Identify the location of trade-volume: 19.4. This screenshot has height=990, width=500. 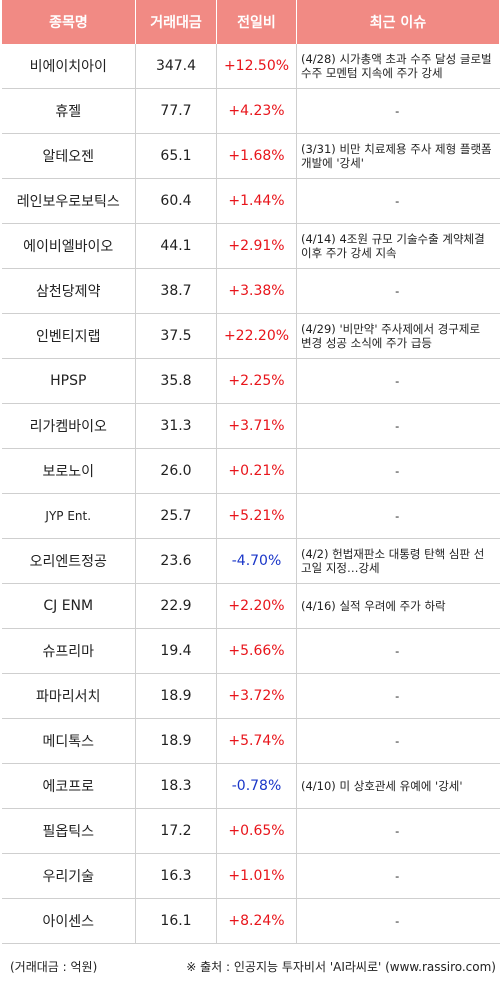
(176, 651).